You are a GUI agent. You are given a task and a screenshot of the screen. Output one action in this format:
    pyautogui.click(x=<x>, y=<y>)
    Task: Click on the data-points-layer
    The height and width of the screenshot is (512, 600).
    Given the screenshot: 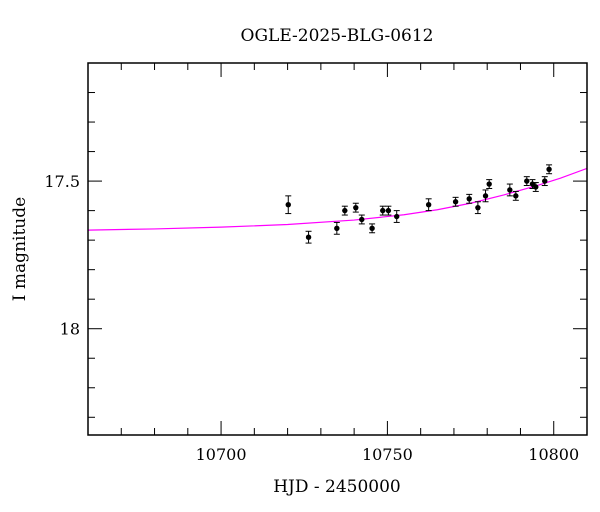 What is the action you would take?
    pyautogui.click(x=419, y=204)
    